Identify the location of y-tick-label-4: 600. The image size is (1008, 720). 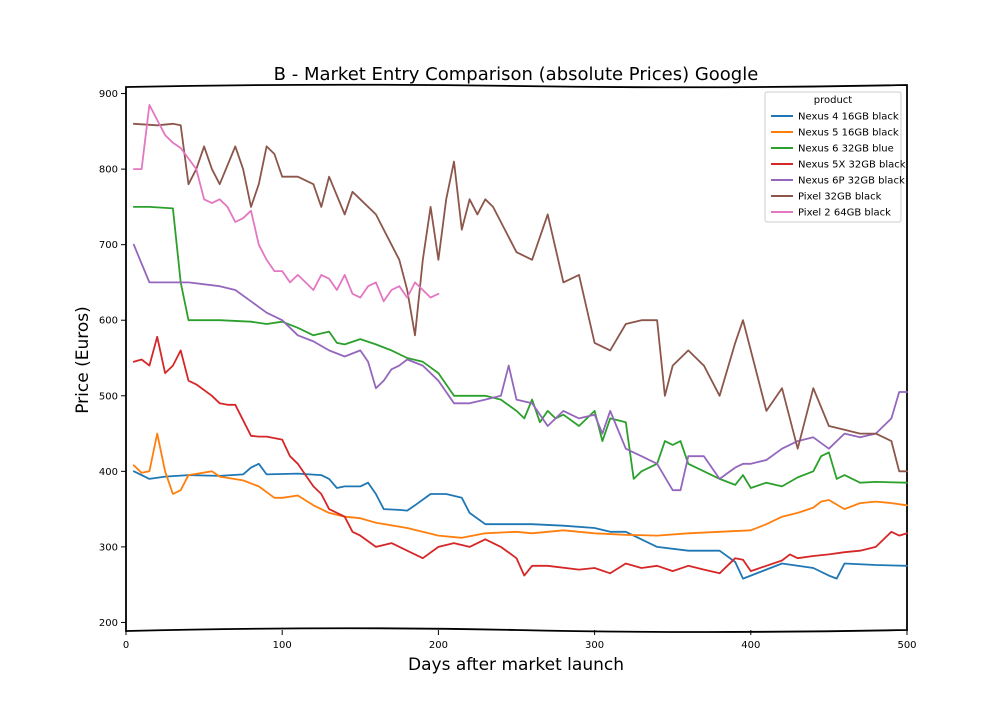
(108, 321).